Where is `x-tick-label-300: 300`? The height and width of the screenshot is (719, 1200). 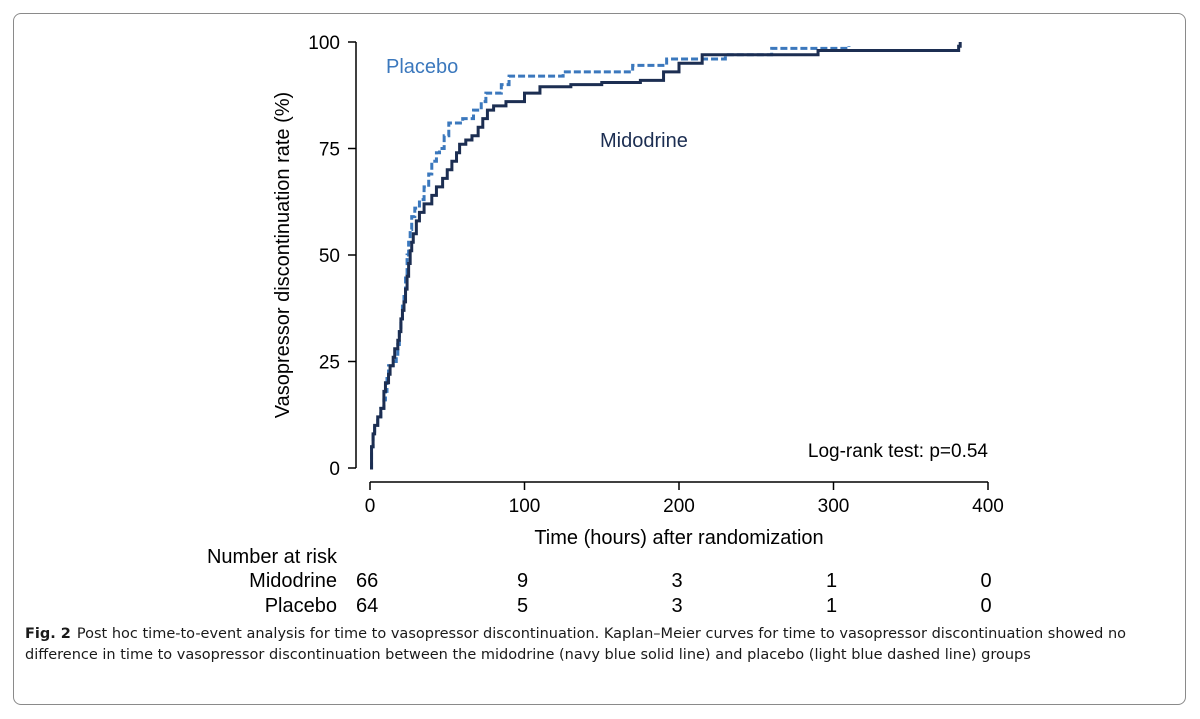 x-tick-label-300: 300 is located at coordinates (834, 506).